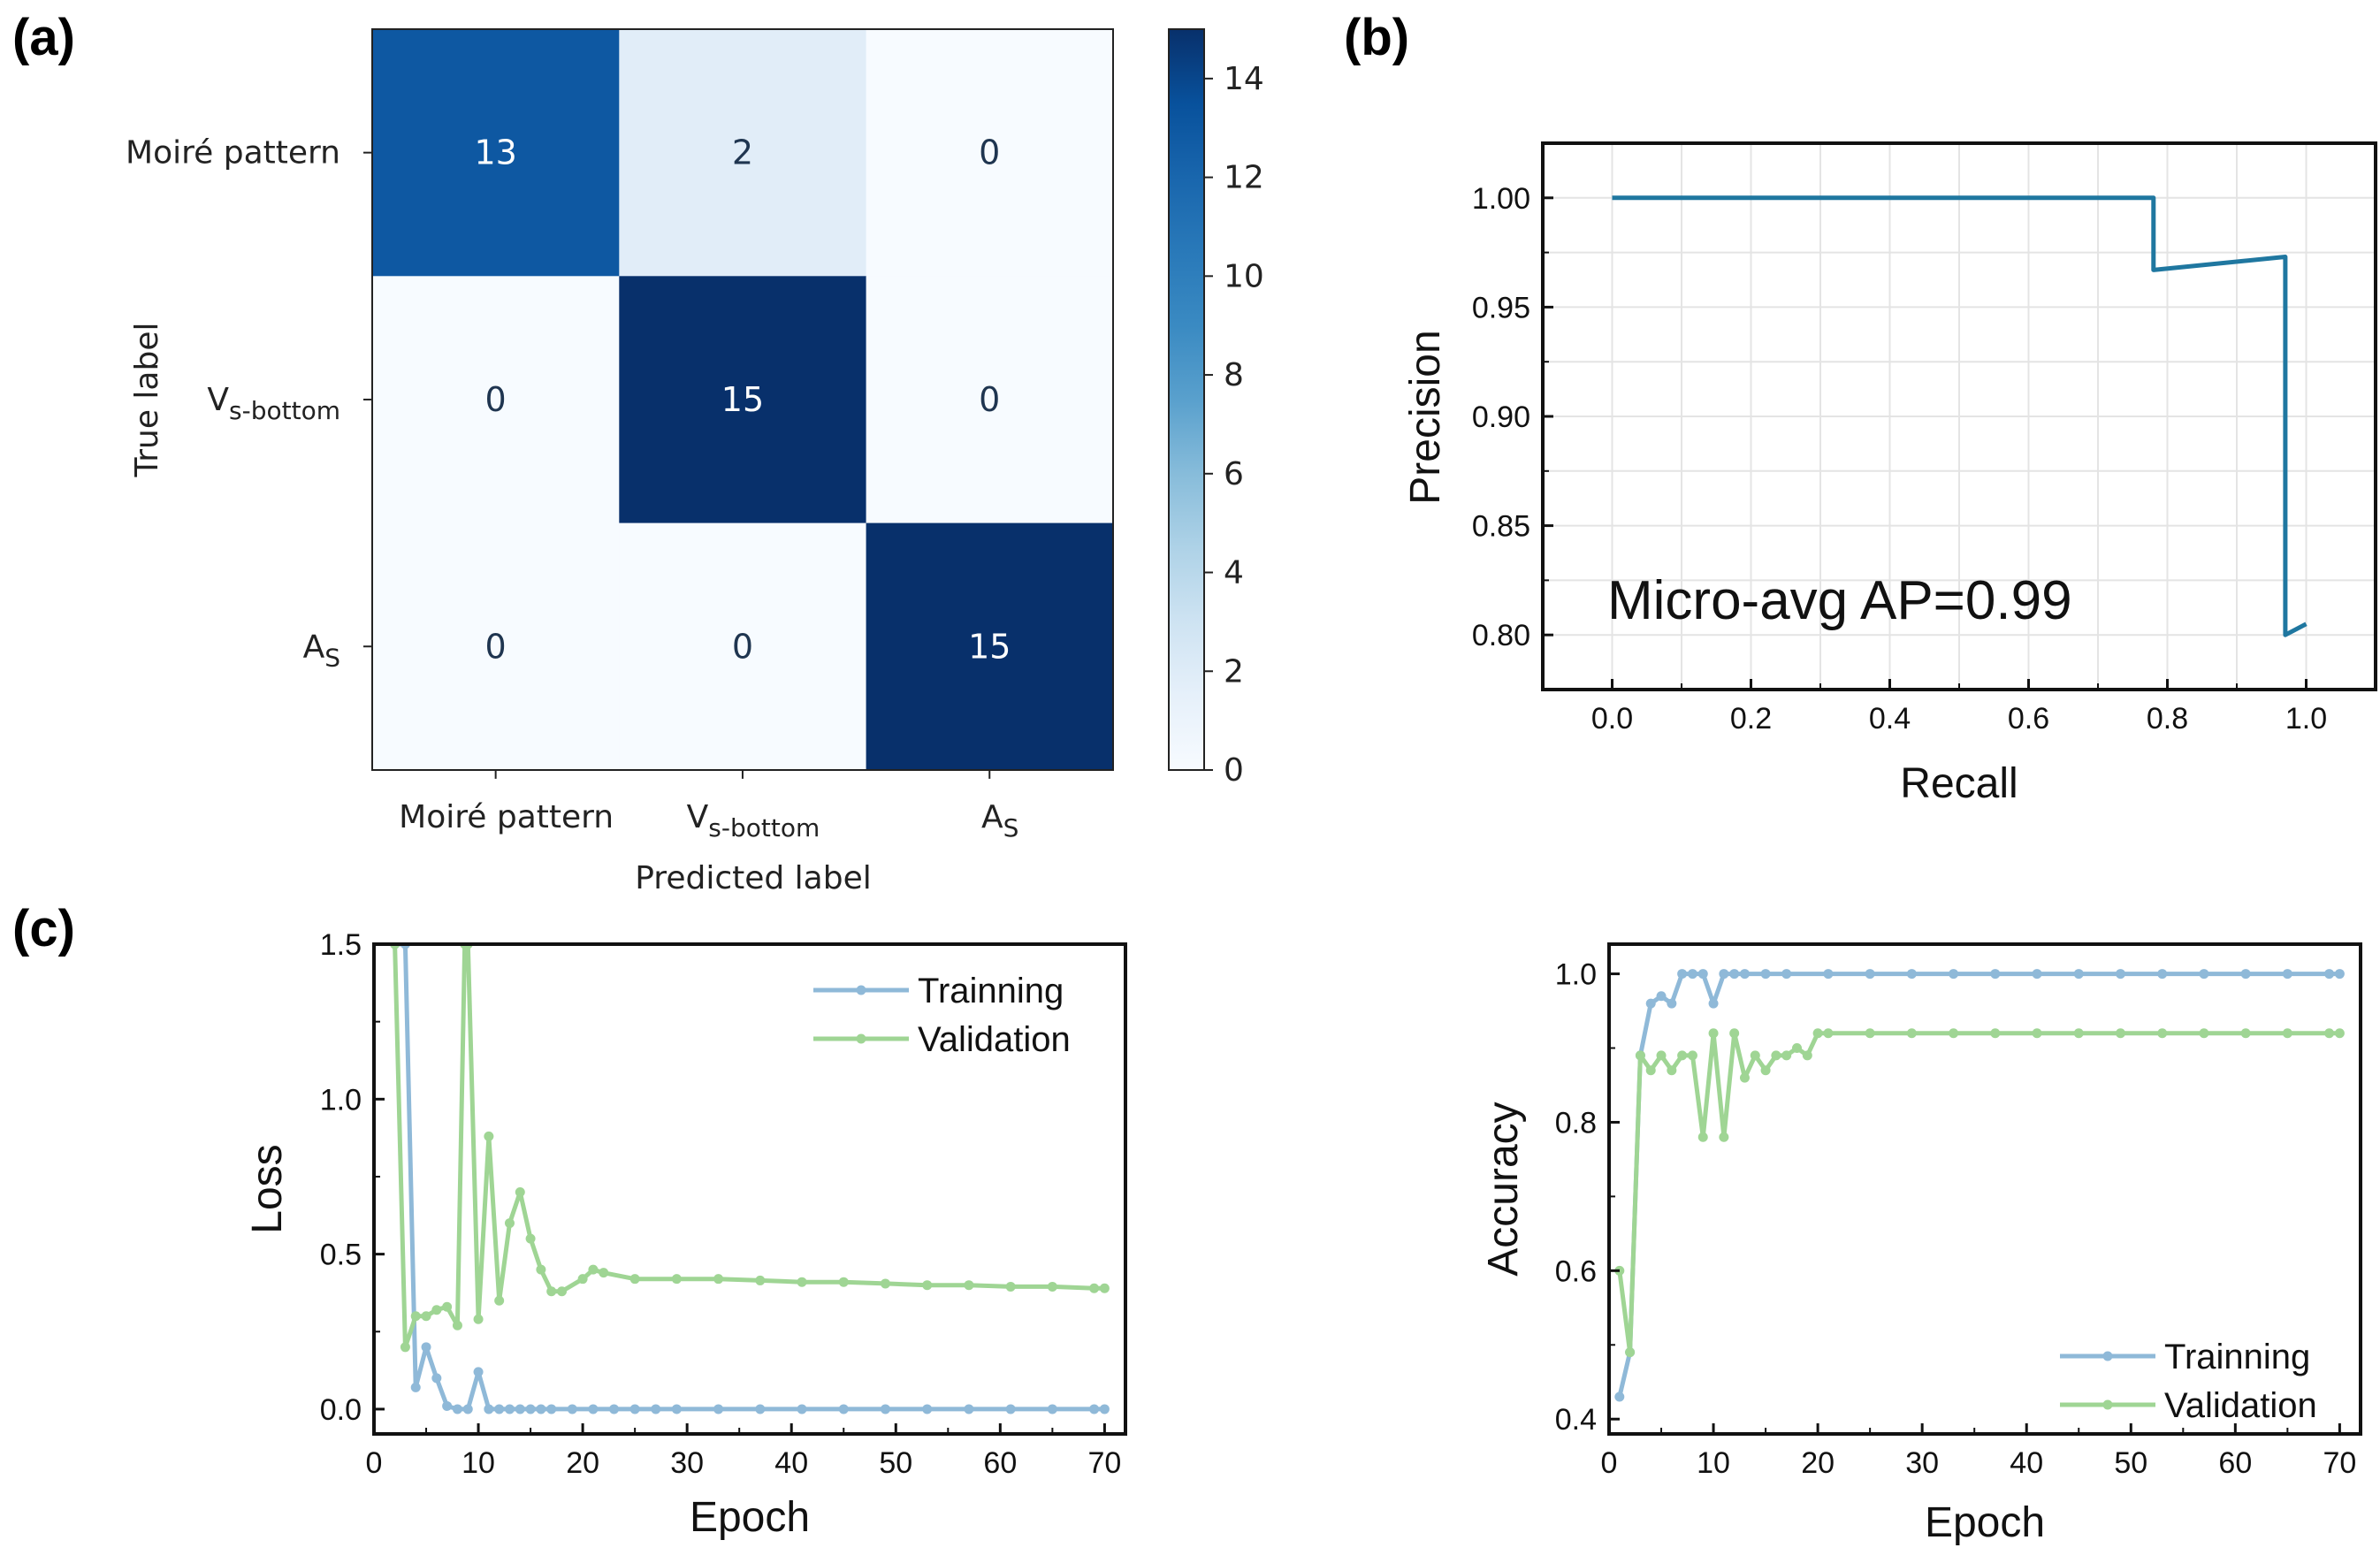 The image size is (2380, 1563). Describe the element at coordinates (742, 152) in the screenshot. I see `cm-value-r0-c1: 2` at that location.